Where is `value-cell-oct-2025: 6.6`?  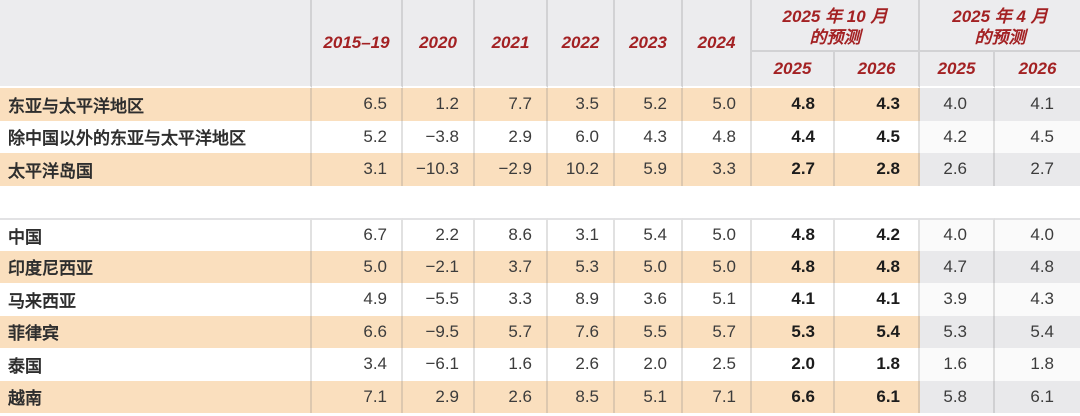 value-cell-oct-2025: 6.6 is located at coordinates (793, 396).